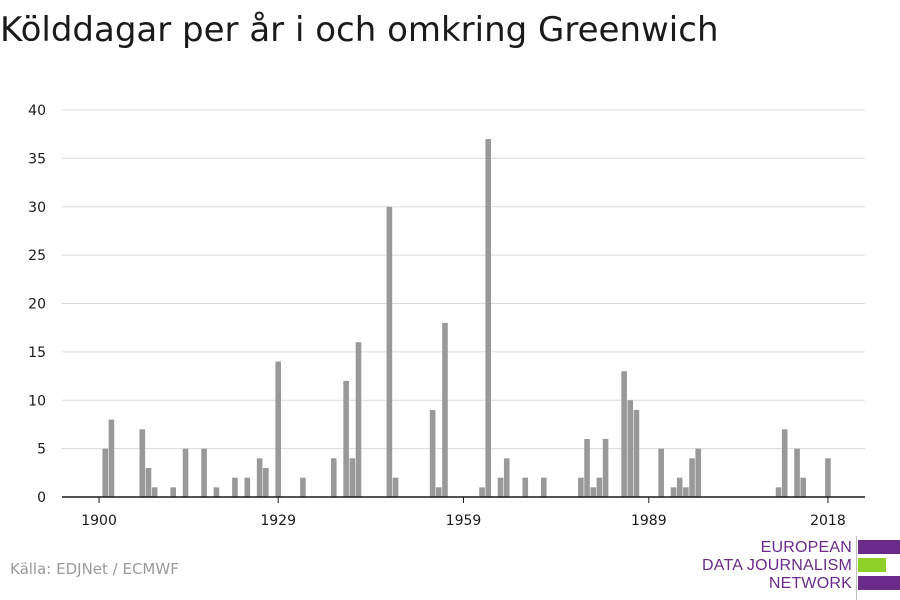 The height and width of the screenshot is (600, 900). I want to click on bar-1955, so click(438, 492).